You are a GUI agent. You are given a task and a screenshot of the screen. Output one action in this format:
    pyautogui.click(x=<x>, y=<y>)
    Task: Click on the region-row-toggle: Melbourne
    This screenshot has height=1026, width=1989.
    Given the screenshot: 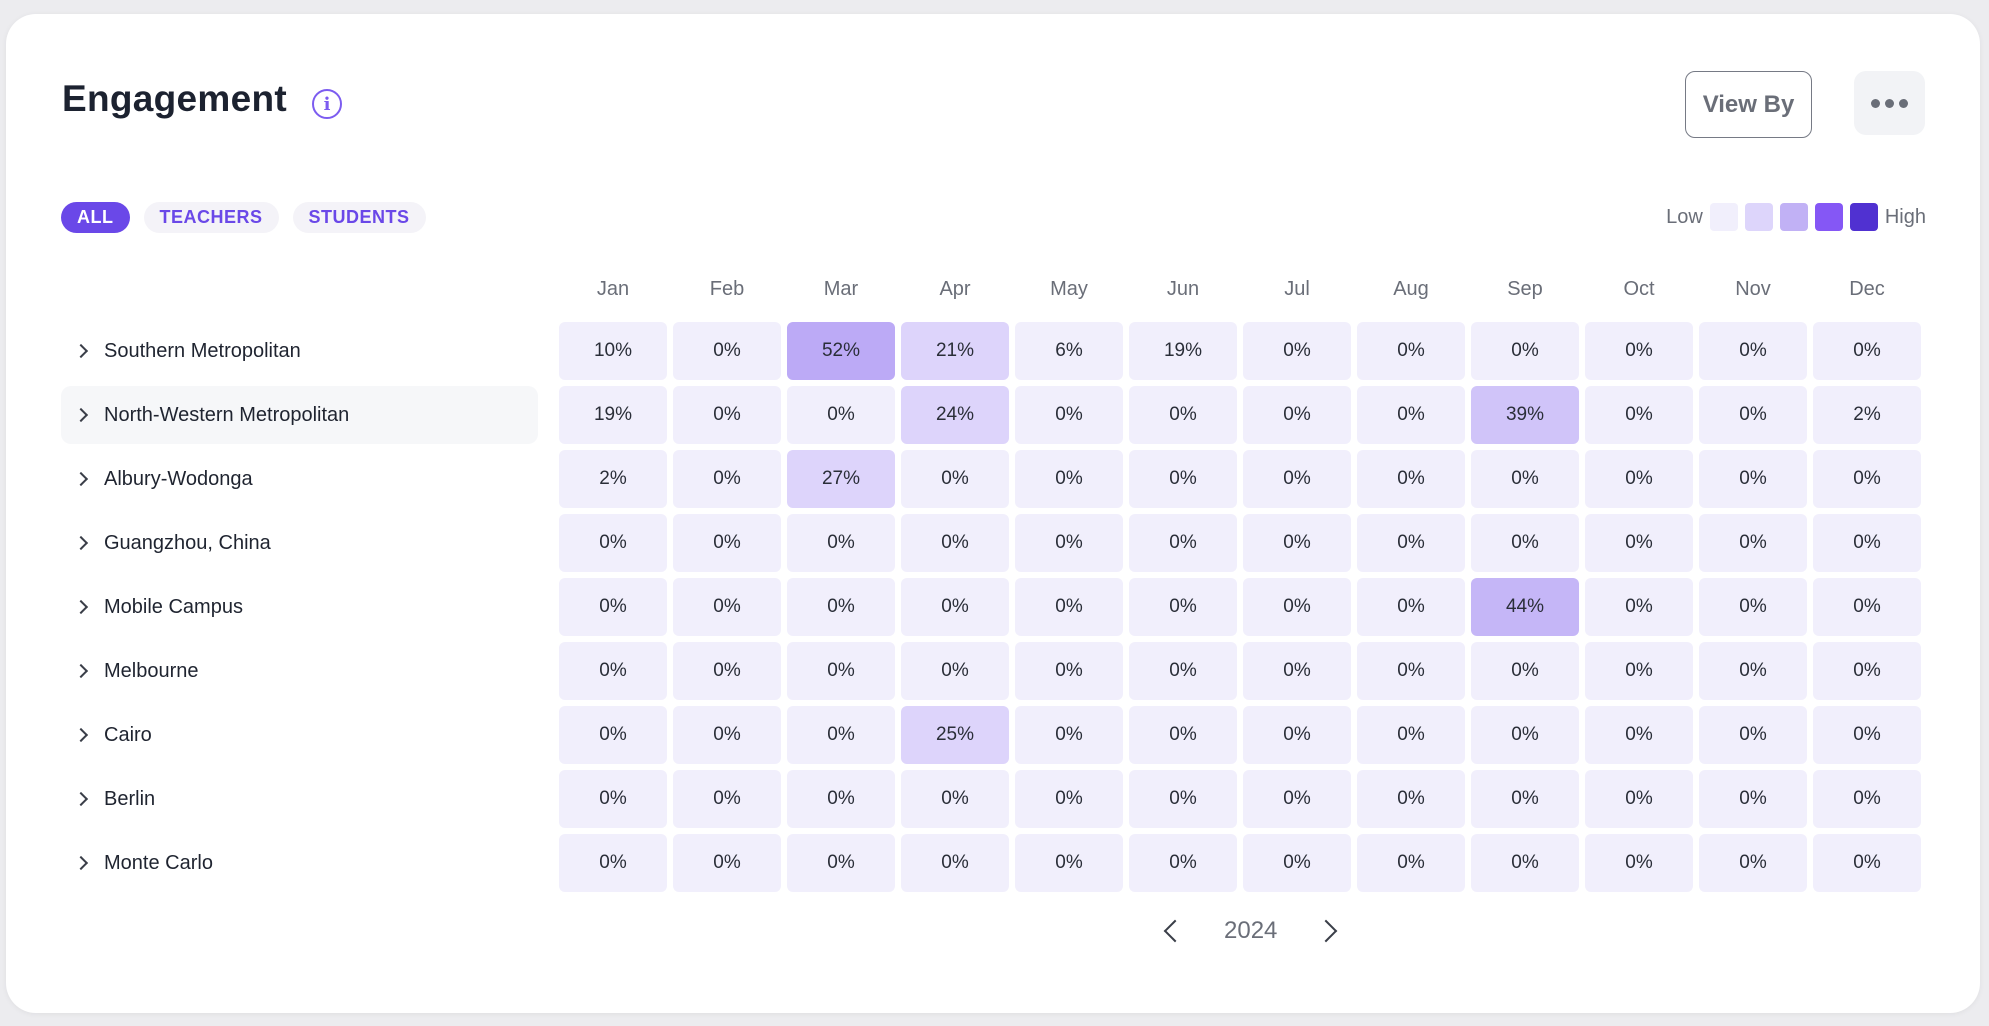 What is the action you would take?
    pyautogui.click(x=299, y=671)
    